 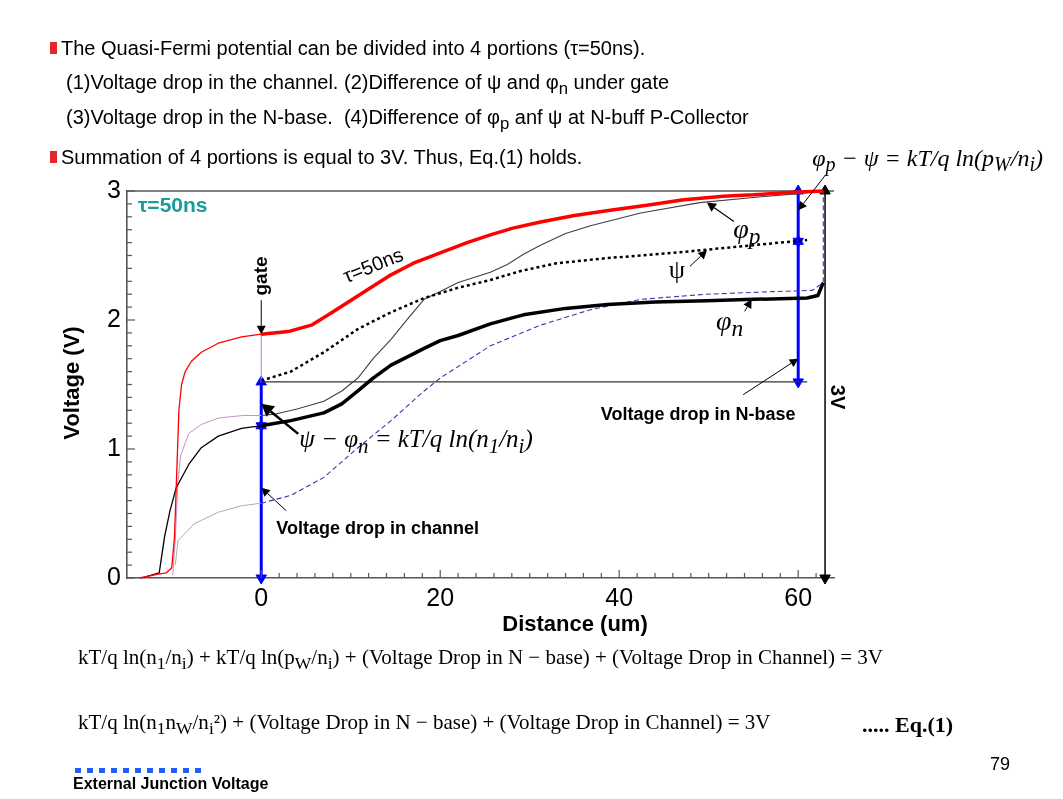 What do you see at coordinates (424, 724) in the screenshot?
I see `text: kT/q ln(n$_{1}$n$_{W}$/n$_{i}$²) + (Voltage Drop in N − base) + (Voltage Drop in Channel) = 3V` at bounding box center [424, 724].